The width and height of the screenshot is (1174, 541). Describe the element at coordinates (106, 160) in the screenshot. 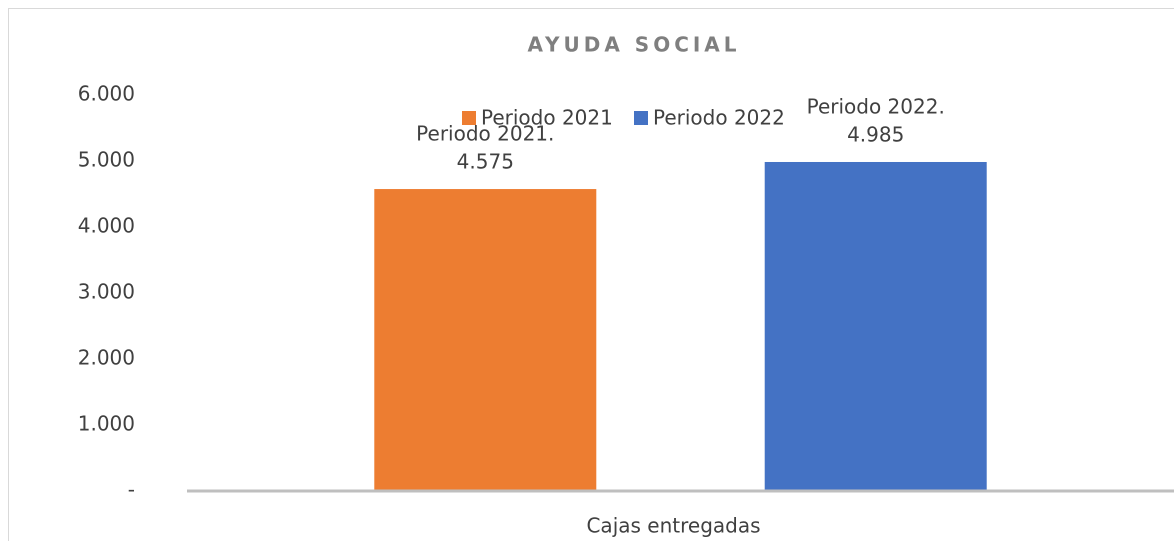

I see `y-tick-label: 5.000` at that location.